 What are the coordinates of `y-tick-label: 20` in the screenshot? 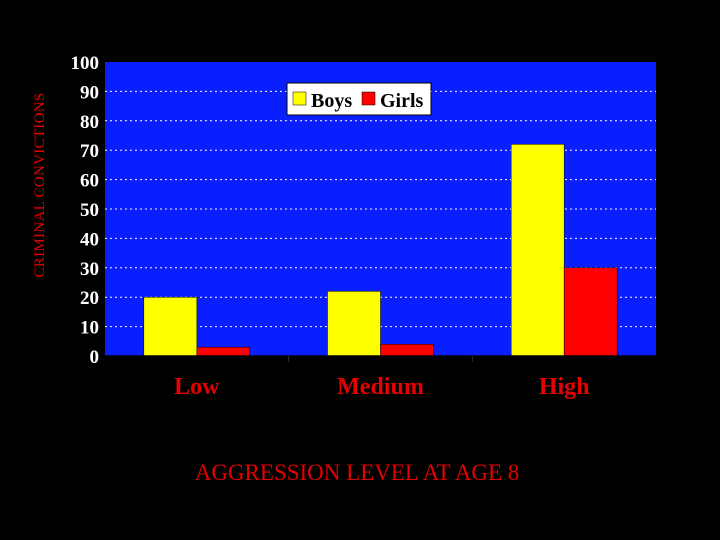 It's located at (89, 298).